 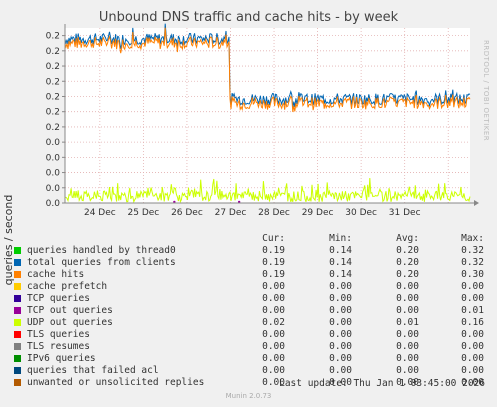 What do you see at coordinates (248, 275) in the screenshot?
I see `legend-item: cache hits 0.19 0.14 0.20 0.30` at bounding box center [248, 275].